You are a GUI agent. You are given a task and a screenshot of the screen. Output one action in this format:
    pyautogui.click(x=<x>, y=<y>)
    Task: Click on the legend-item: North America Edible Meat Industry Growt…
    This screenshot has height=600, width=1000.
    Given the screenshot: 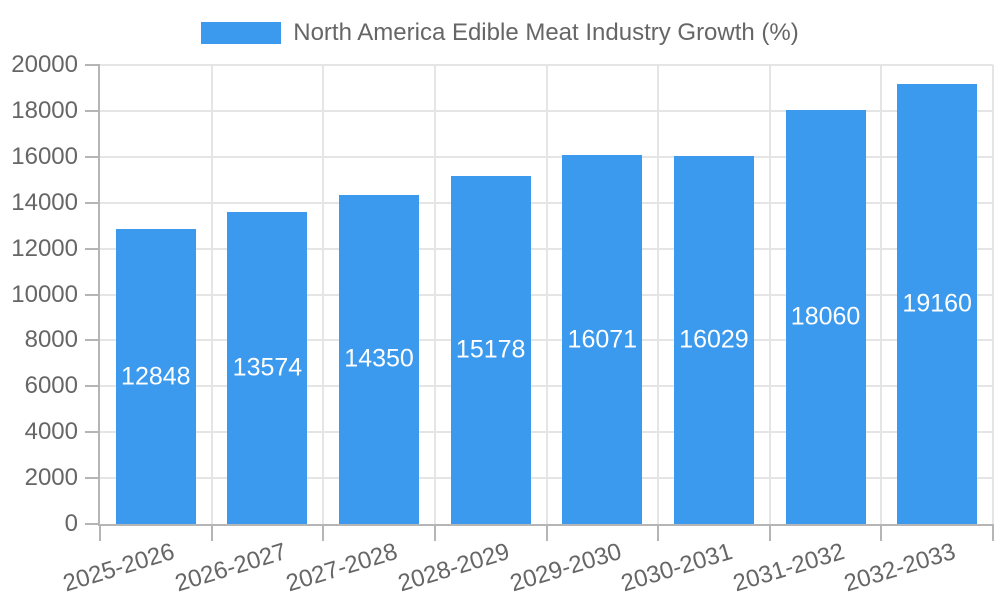 What is the action you would take?
    pyautogui.click(x=500, y=33)
    